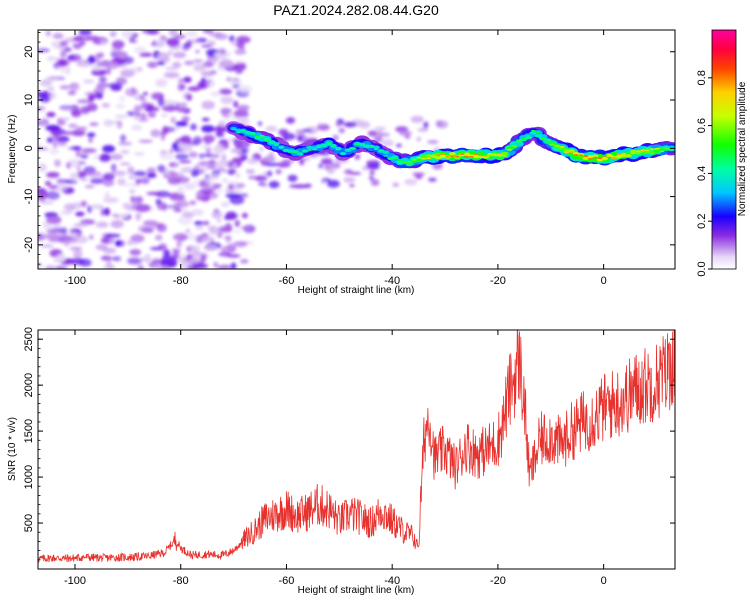 The height and width of the screenshot is (600, 750). I want to click on colorbar-tick-label: 0.4, so click(702, 173).